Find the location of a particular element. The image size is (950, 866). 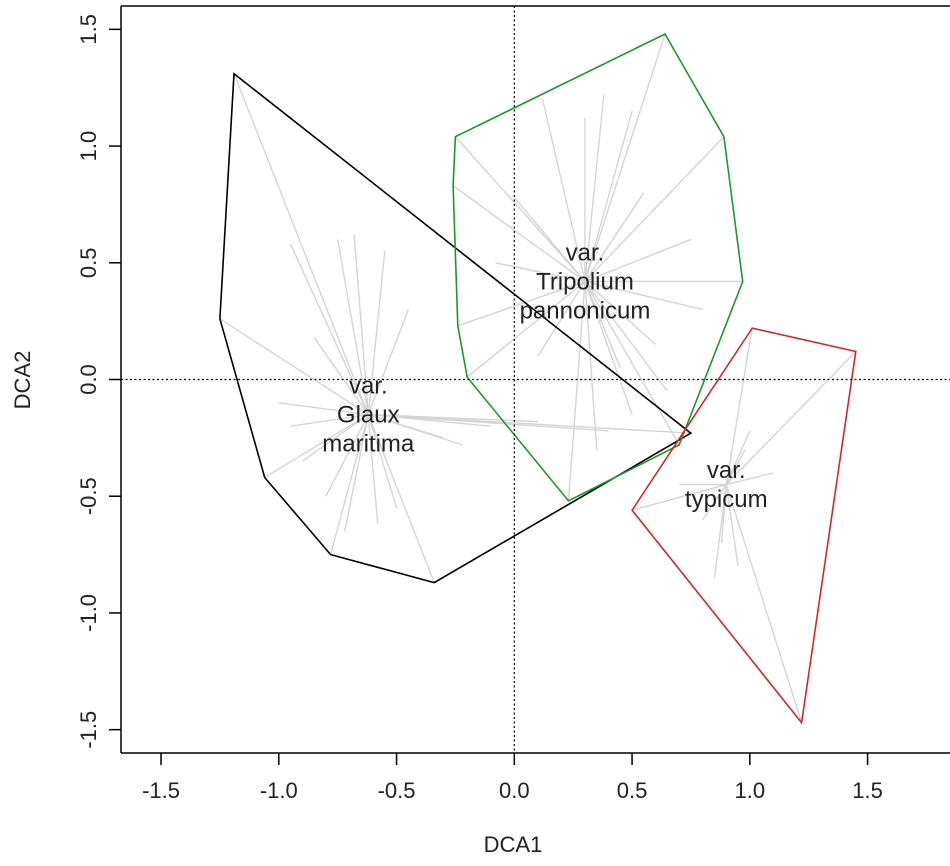

x-tick-label: 1.5 is located at coordinates (867, 790).